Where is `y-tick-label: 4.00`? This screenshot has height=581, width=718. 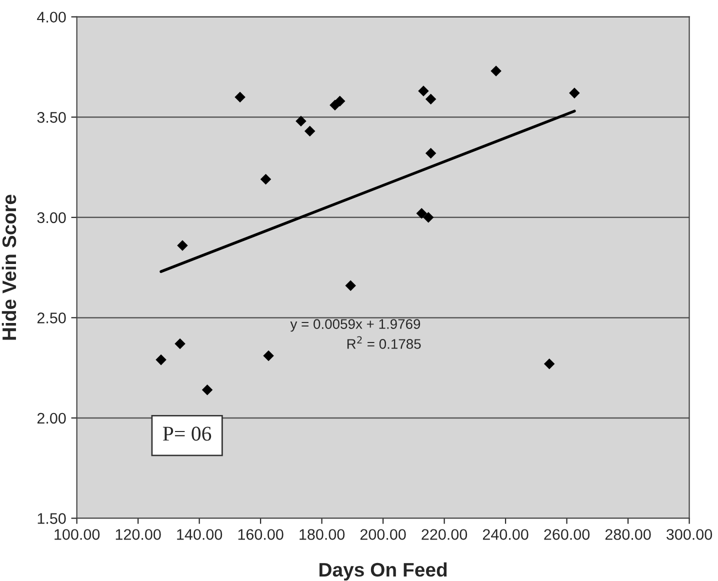
y-tick-label: 4.00 is located at coordinates (51, 17).